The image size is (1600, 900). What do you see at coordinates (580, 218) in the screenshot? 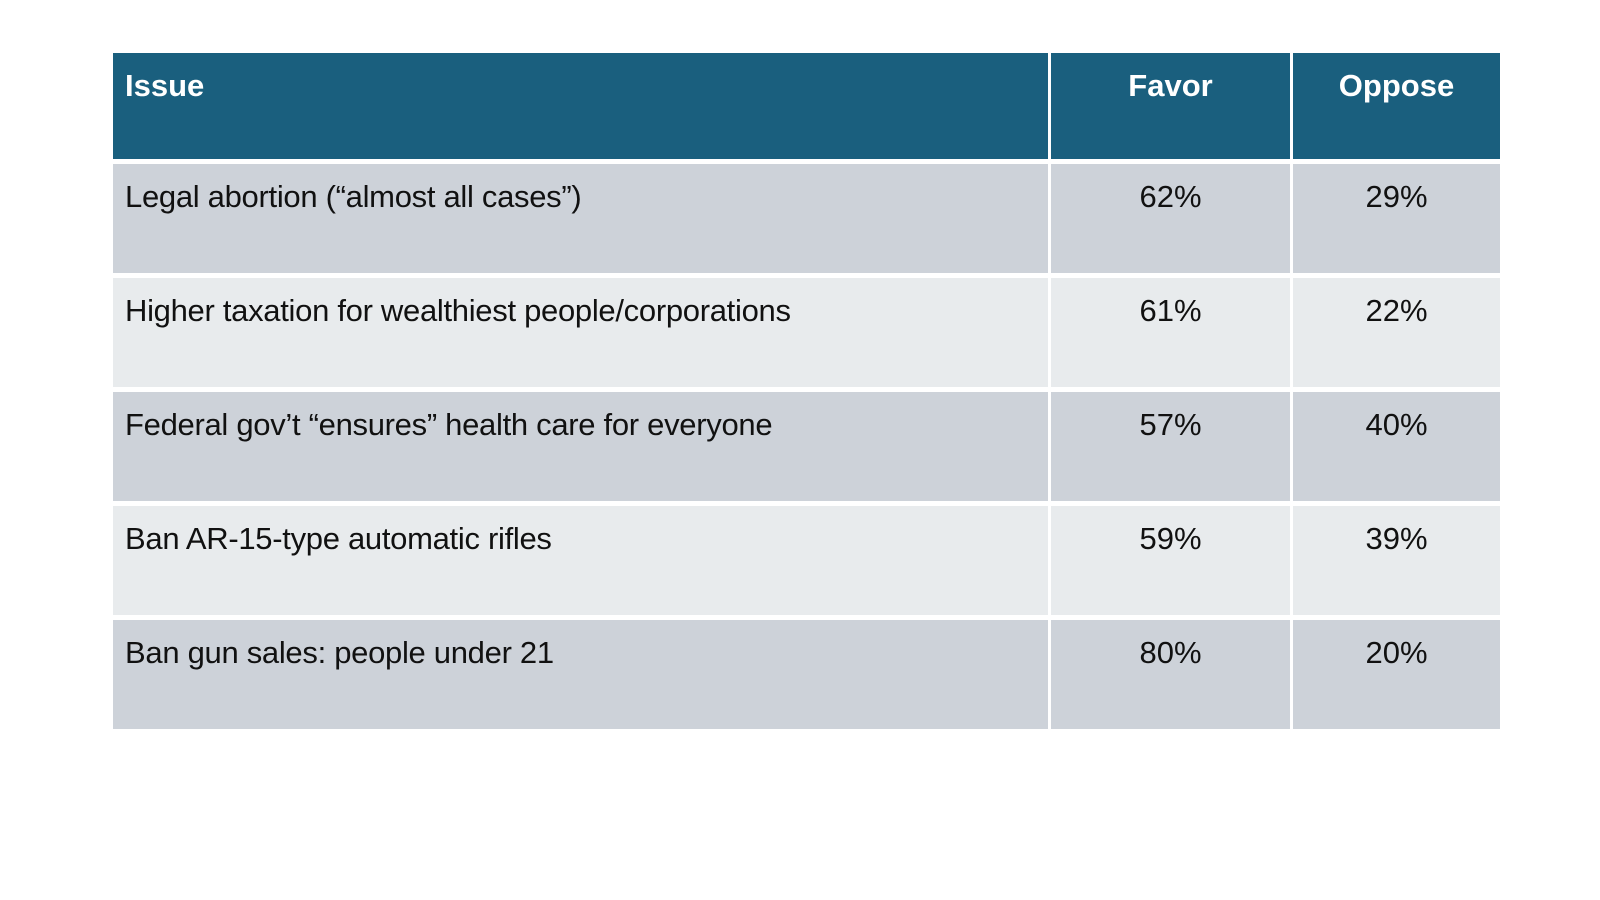
I see `issue-cell: Legal abortion (“almost all cases”)` at bounding box center [580, 218].